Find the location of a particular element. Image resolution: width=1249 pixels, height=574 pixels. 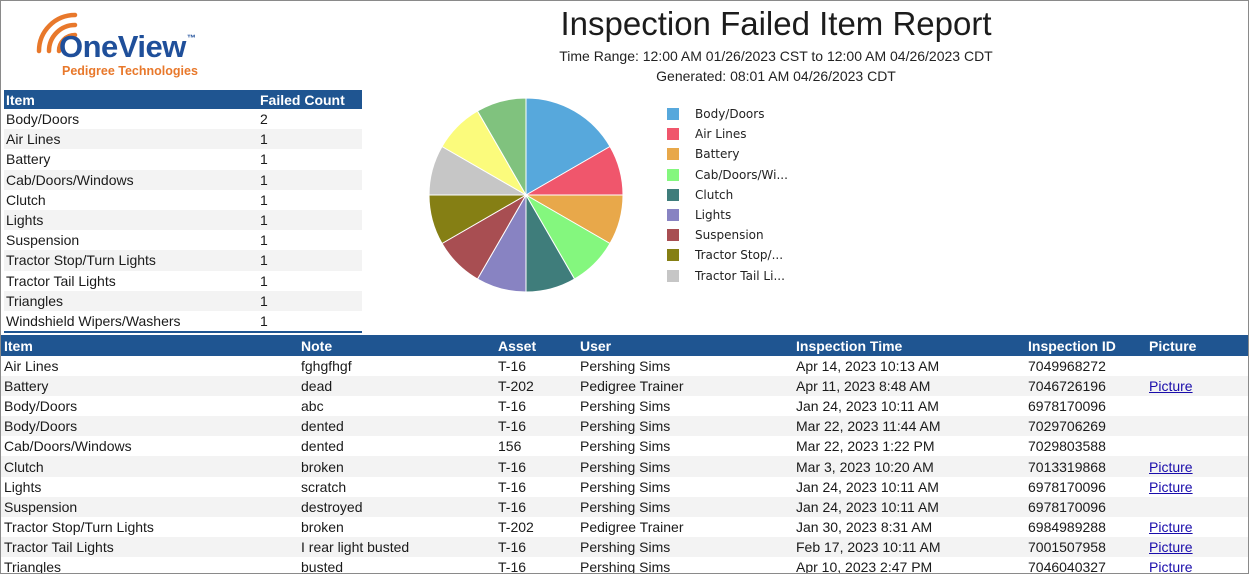

pie-slice-body-doors is located at coordinates (568, 146).